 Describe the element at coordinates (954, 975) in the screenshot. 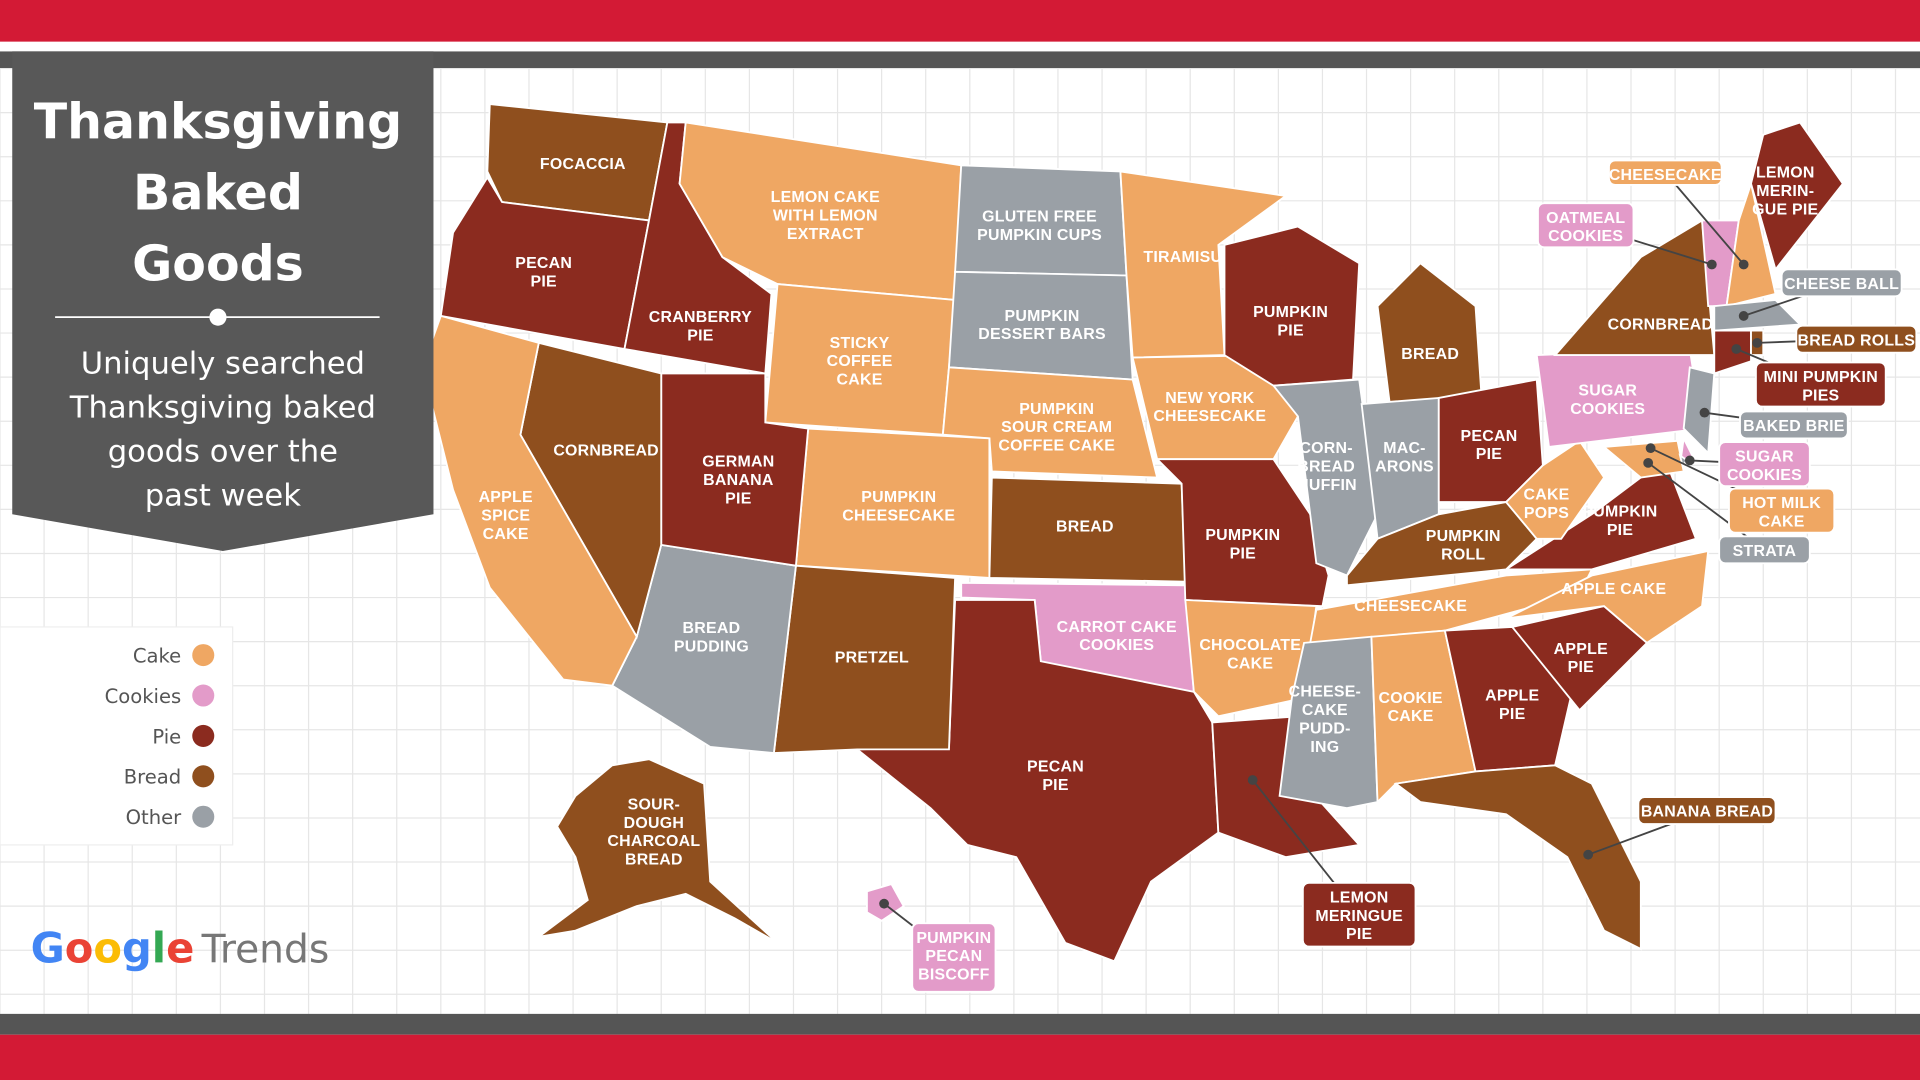

I see `state-label-line: BISCOFF` at that location.